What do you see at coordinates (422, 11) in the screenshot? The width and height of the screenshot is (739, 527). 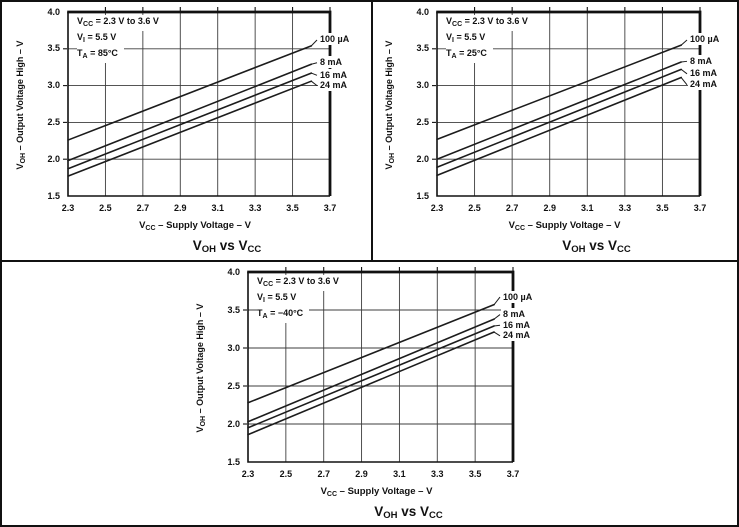 I see `y-axis-tick-label: 4.0` at bounding box center [422, 11].